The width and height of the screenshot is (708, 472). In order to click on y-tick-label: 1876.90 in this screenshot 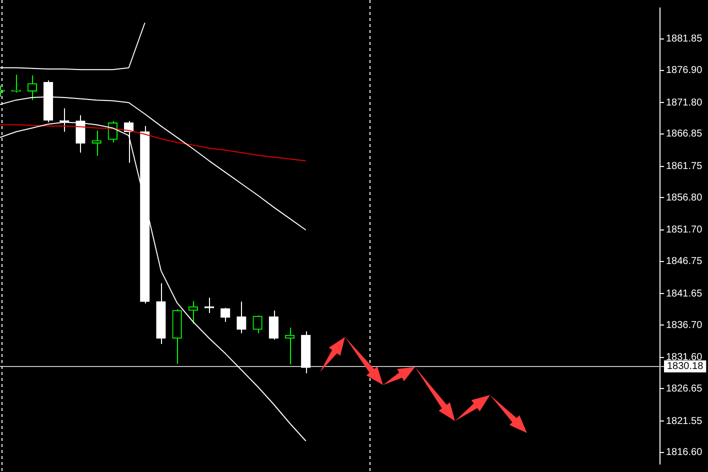, I will do `click(684, 70)`.